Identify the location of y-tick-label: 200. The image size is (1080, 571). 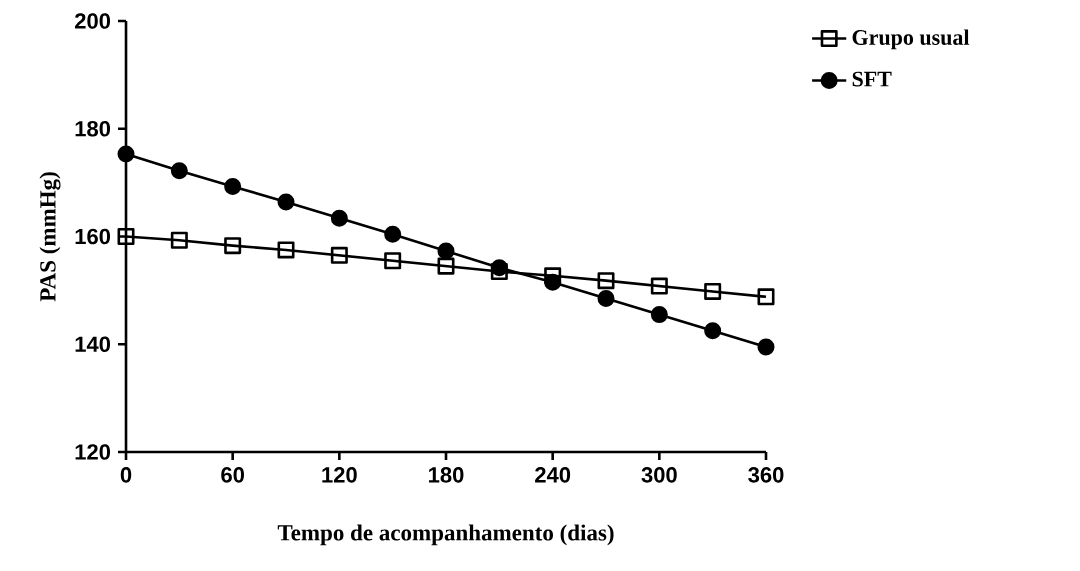
(92, 21).